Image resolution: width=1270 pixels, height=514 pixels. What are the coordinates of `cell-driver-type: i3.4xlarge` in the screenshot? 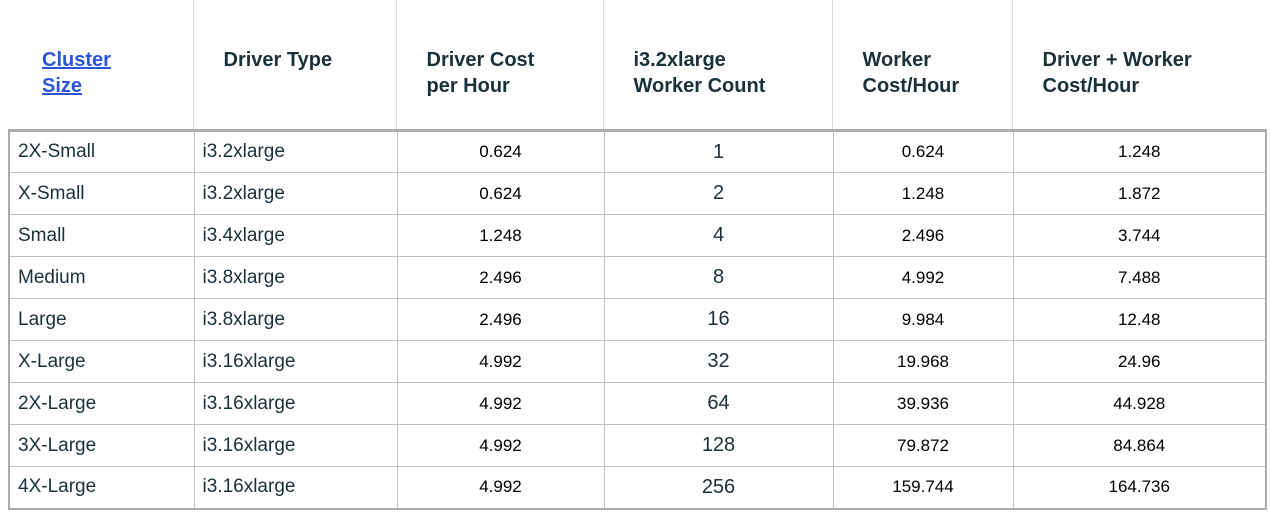 It's located at (295, 235).